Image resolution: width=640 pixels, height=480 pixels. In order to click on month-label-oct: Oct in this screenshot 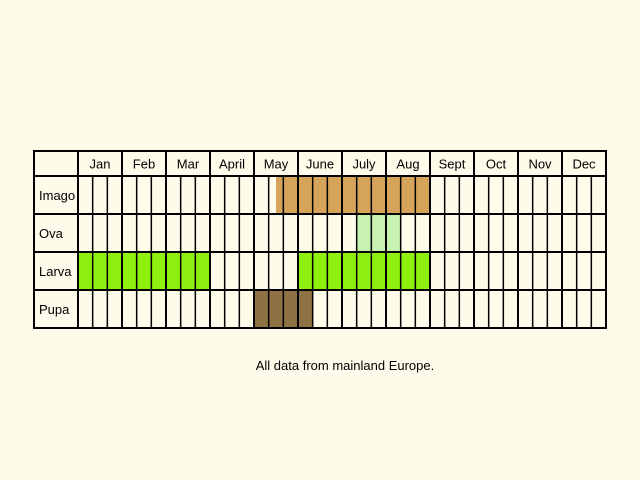, I will do `click(496, 164)`.